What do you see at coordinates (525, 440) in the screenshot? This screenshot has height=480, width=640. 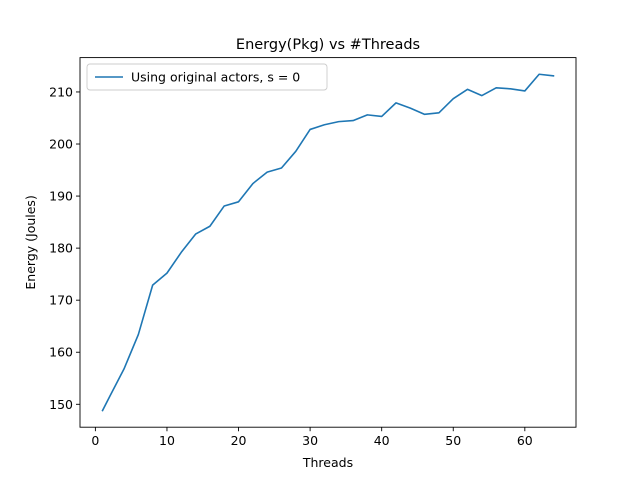 I see `x-tick-label: 60` at bounding box center [525, 440].